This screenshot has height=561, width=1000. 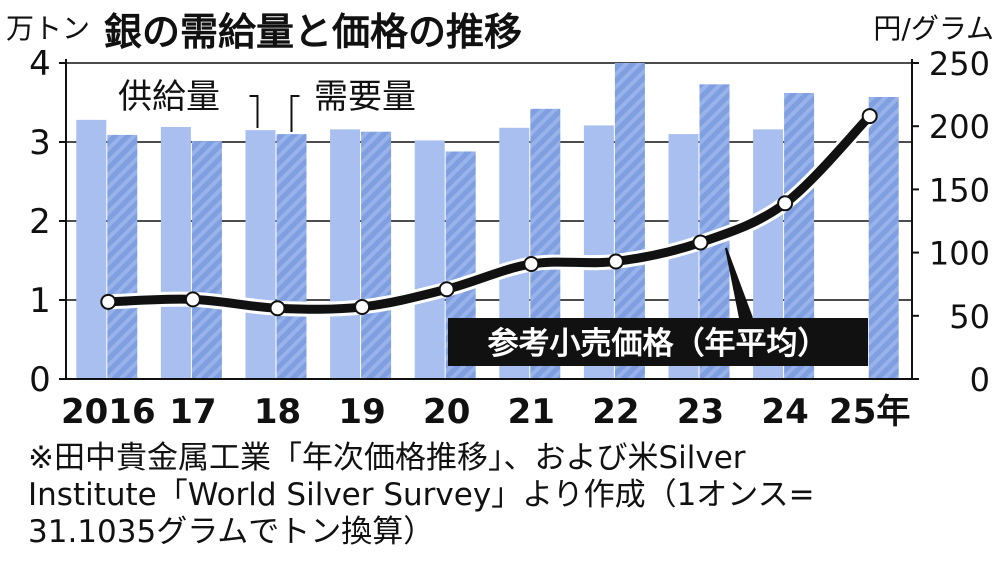 I want to click on demand-leader, so click(x=295, y=113).